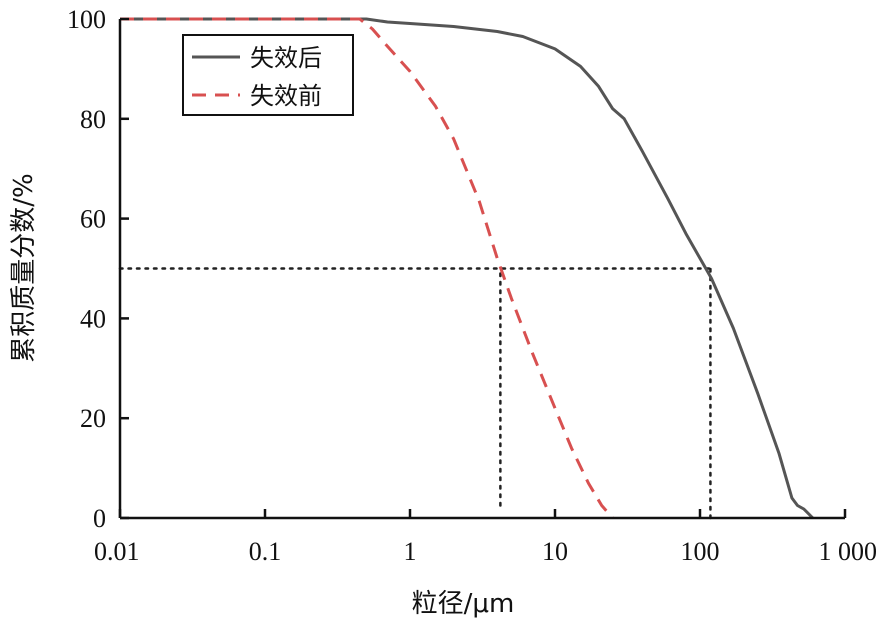  Describe the element at coordinates (555, 551) in the screenshot. I see `x-tick-label-3: 10` at that location.